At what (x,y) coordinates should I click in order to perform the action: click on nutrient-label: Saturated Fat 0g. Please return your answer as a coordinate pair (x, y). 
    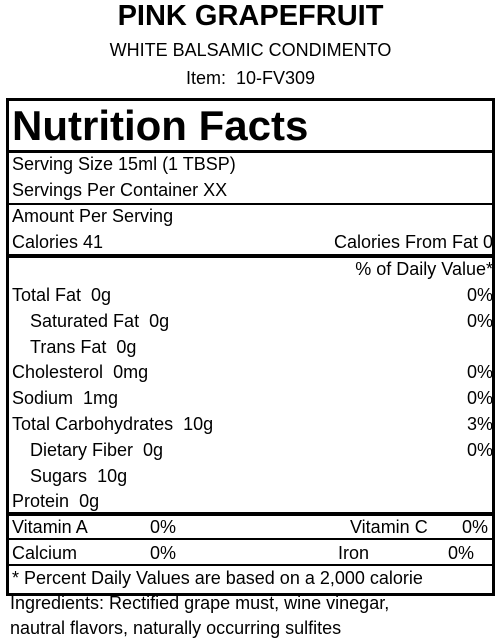
    Looking at the image, I should click on (90, 321).